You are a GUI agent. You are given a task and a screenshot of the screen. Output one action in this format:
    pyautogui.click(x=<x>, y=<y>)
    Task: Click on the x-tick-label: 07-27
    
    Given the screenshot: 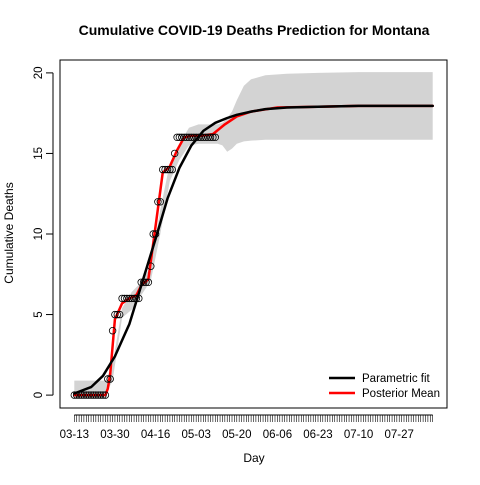 What is the action you would take?
    pyautogui.click(x=398, y=435)
    